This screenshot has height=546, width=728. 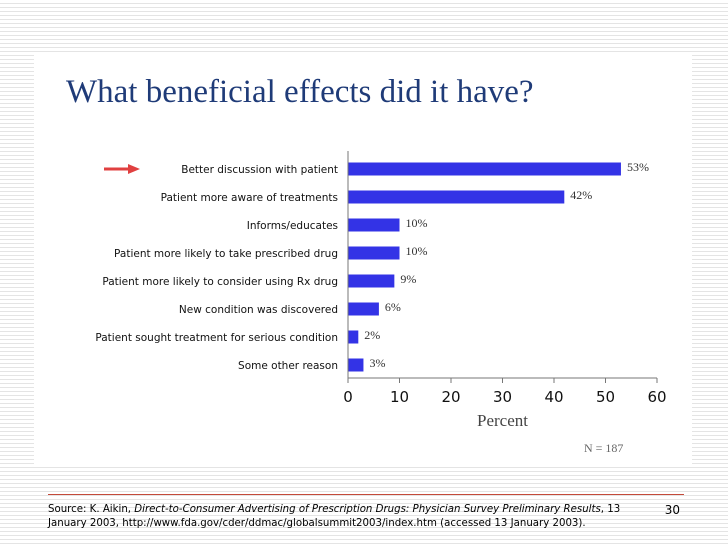 I want to click on highlight-arrow-icon, so click(x=134, y=169).